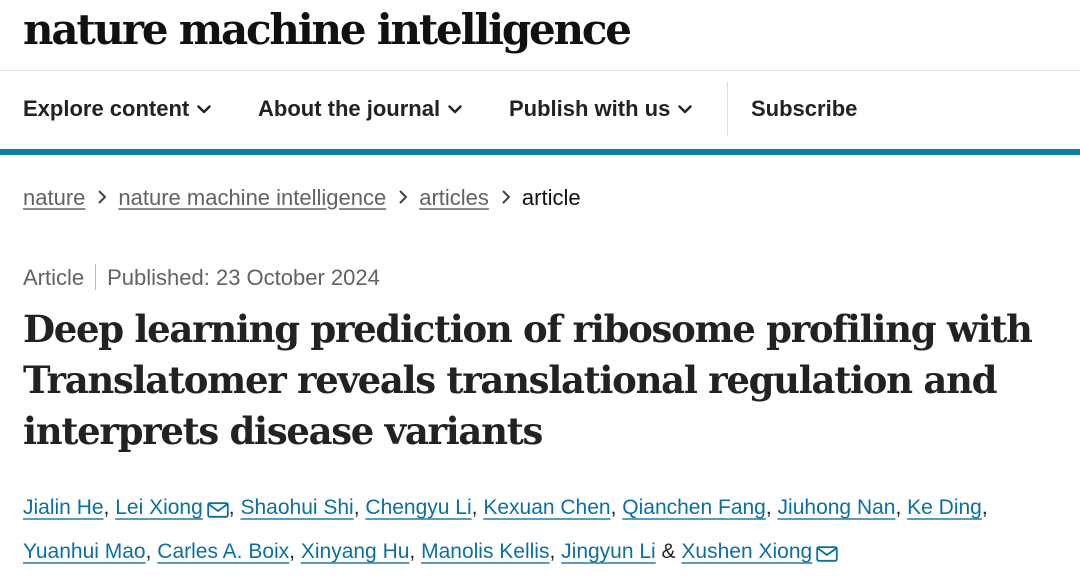  Describe the element at coordinates (84, 551) in the screenshot. I see `author-link: Yuanhui Mao` at that location.